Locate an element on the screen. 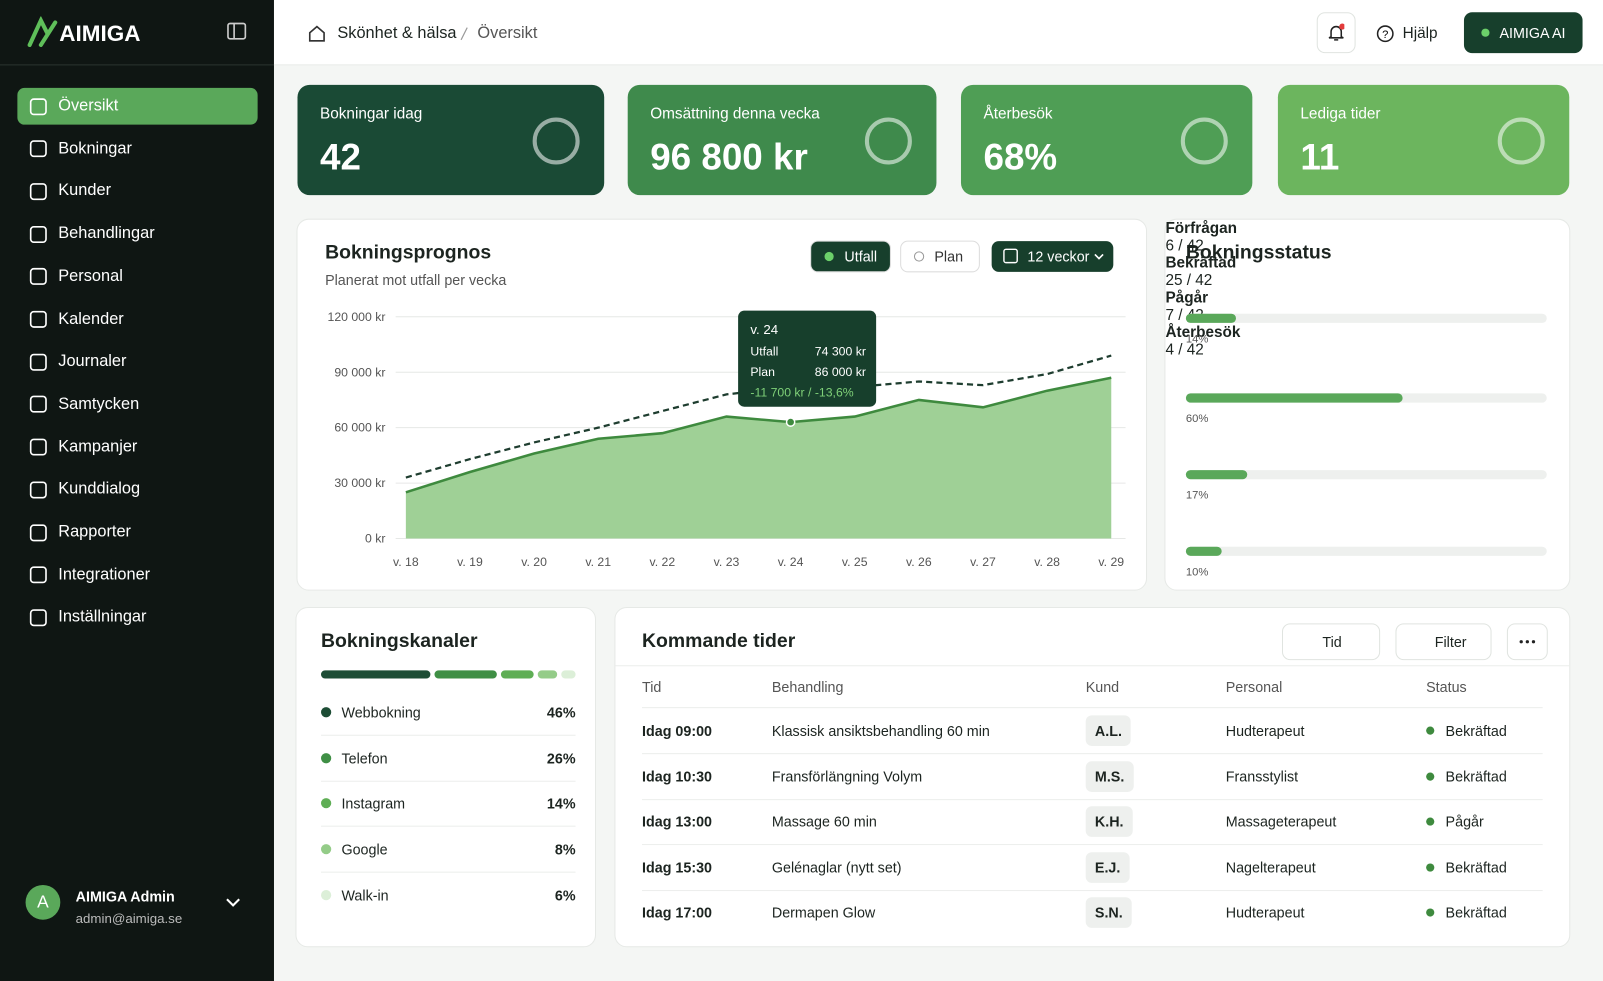 The width and height of the screenshot is (1603, 981). table-cell: Nagelterapeut is located at coordinates (1271, 867).